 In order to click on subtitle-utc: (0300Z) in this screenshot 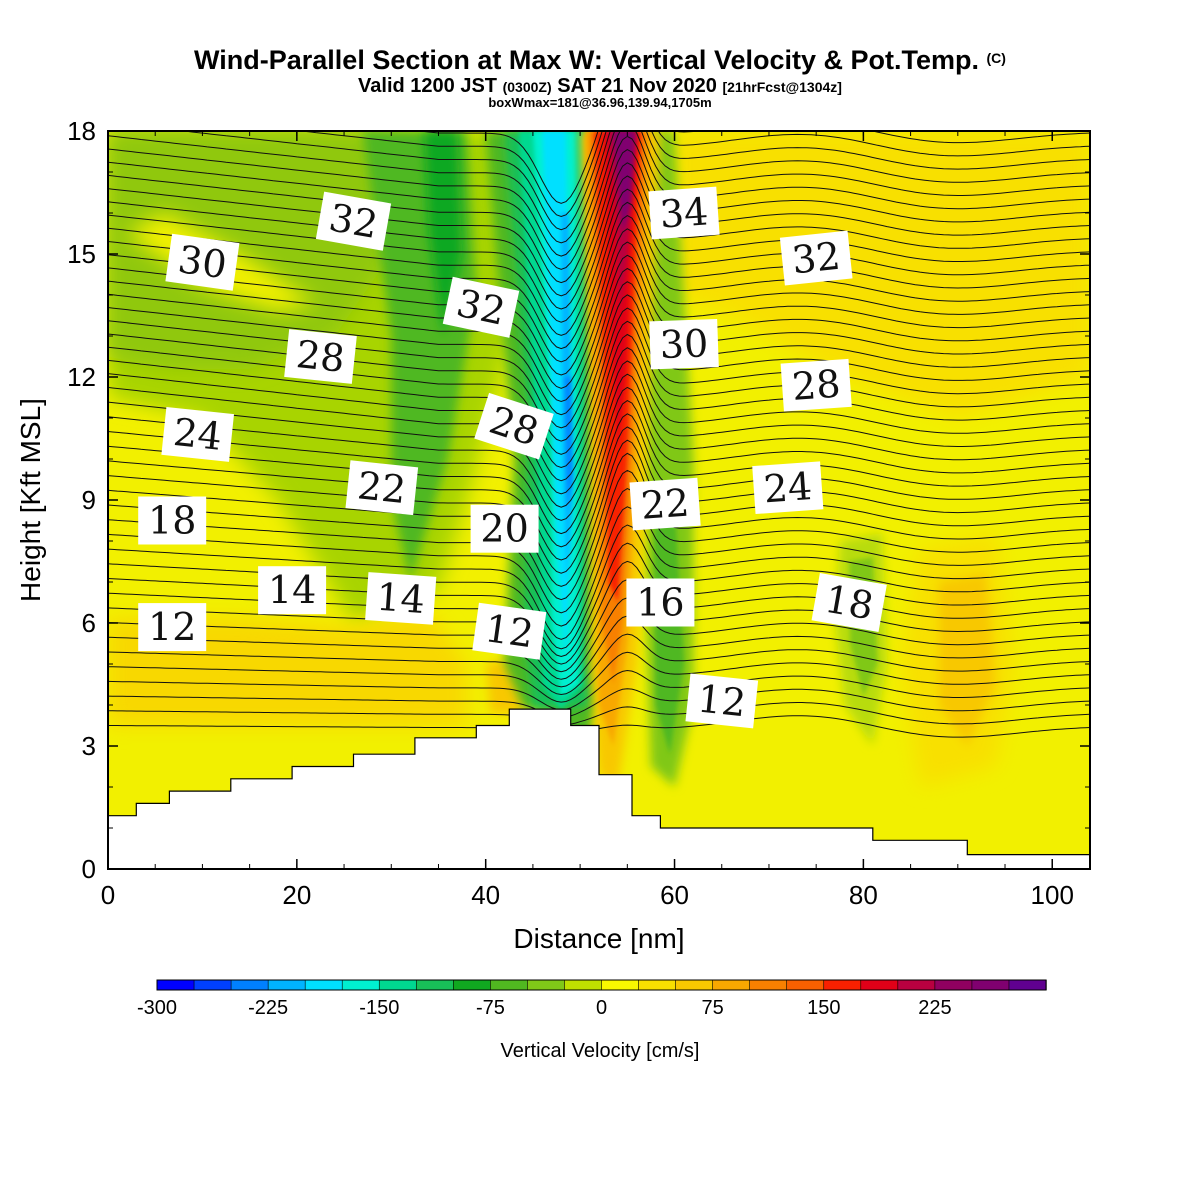, I will do `click(527, 87)`.